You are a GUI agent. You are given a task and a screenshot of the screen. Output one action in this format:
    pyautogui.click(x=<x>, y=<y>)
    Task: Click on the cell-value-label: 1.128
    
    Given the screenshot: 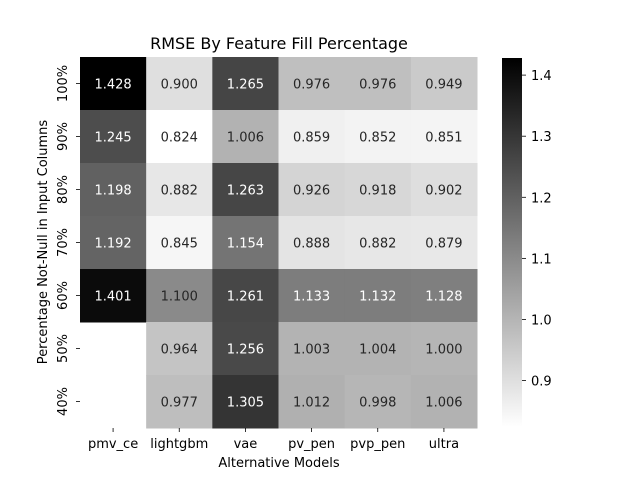 What is the action you would take?
    pyautogui.click(x=443, y=297)
    